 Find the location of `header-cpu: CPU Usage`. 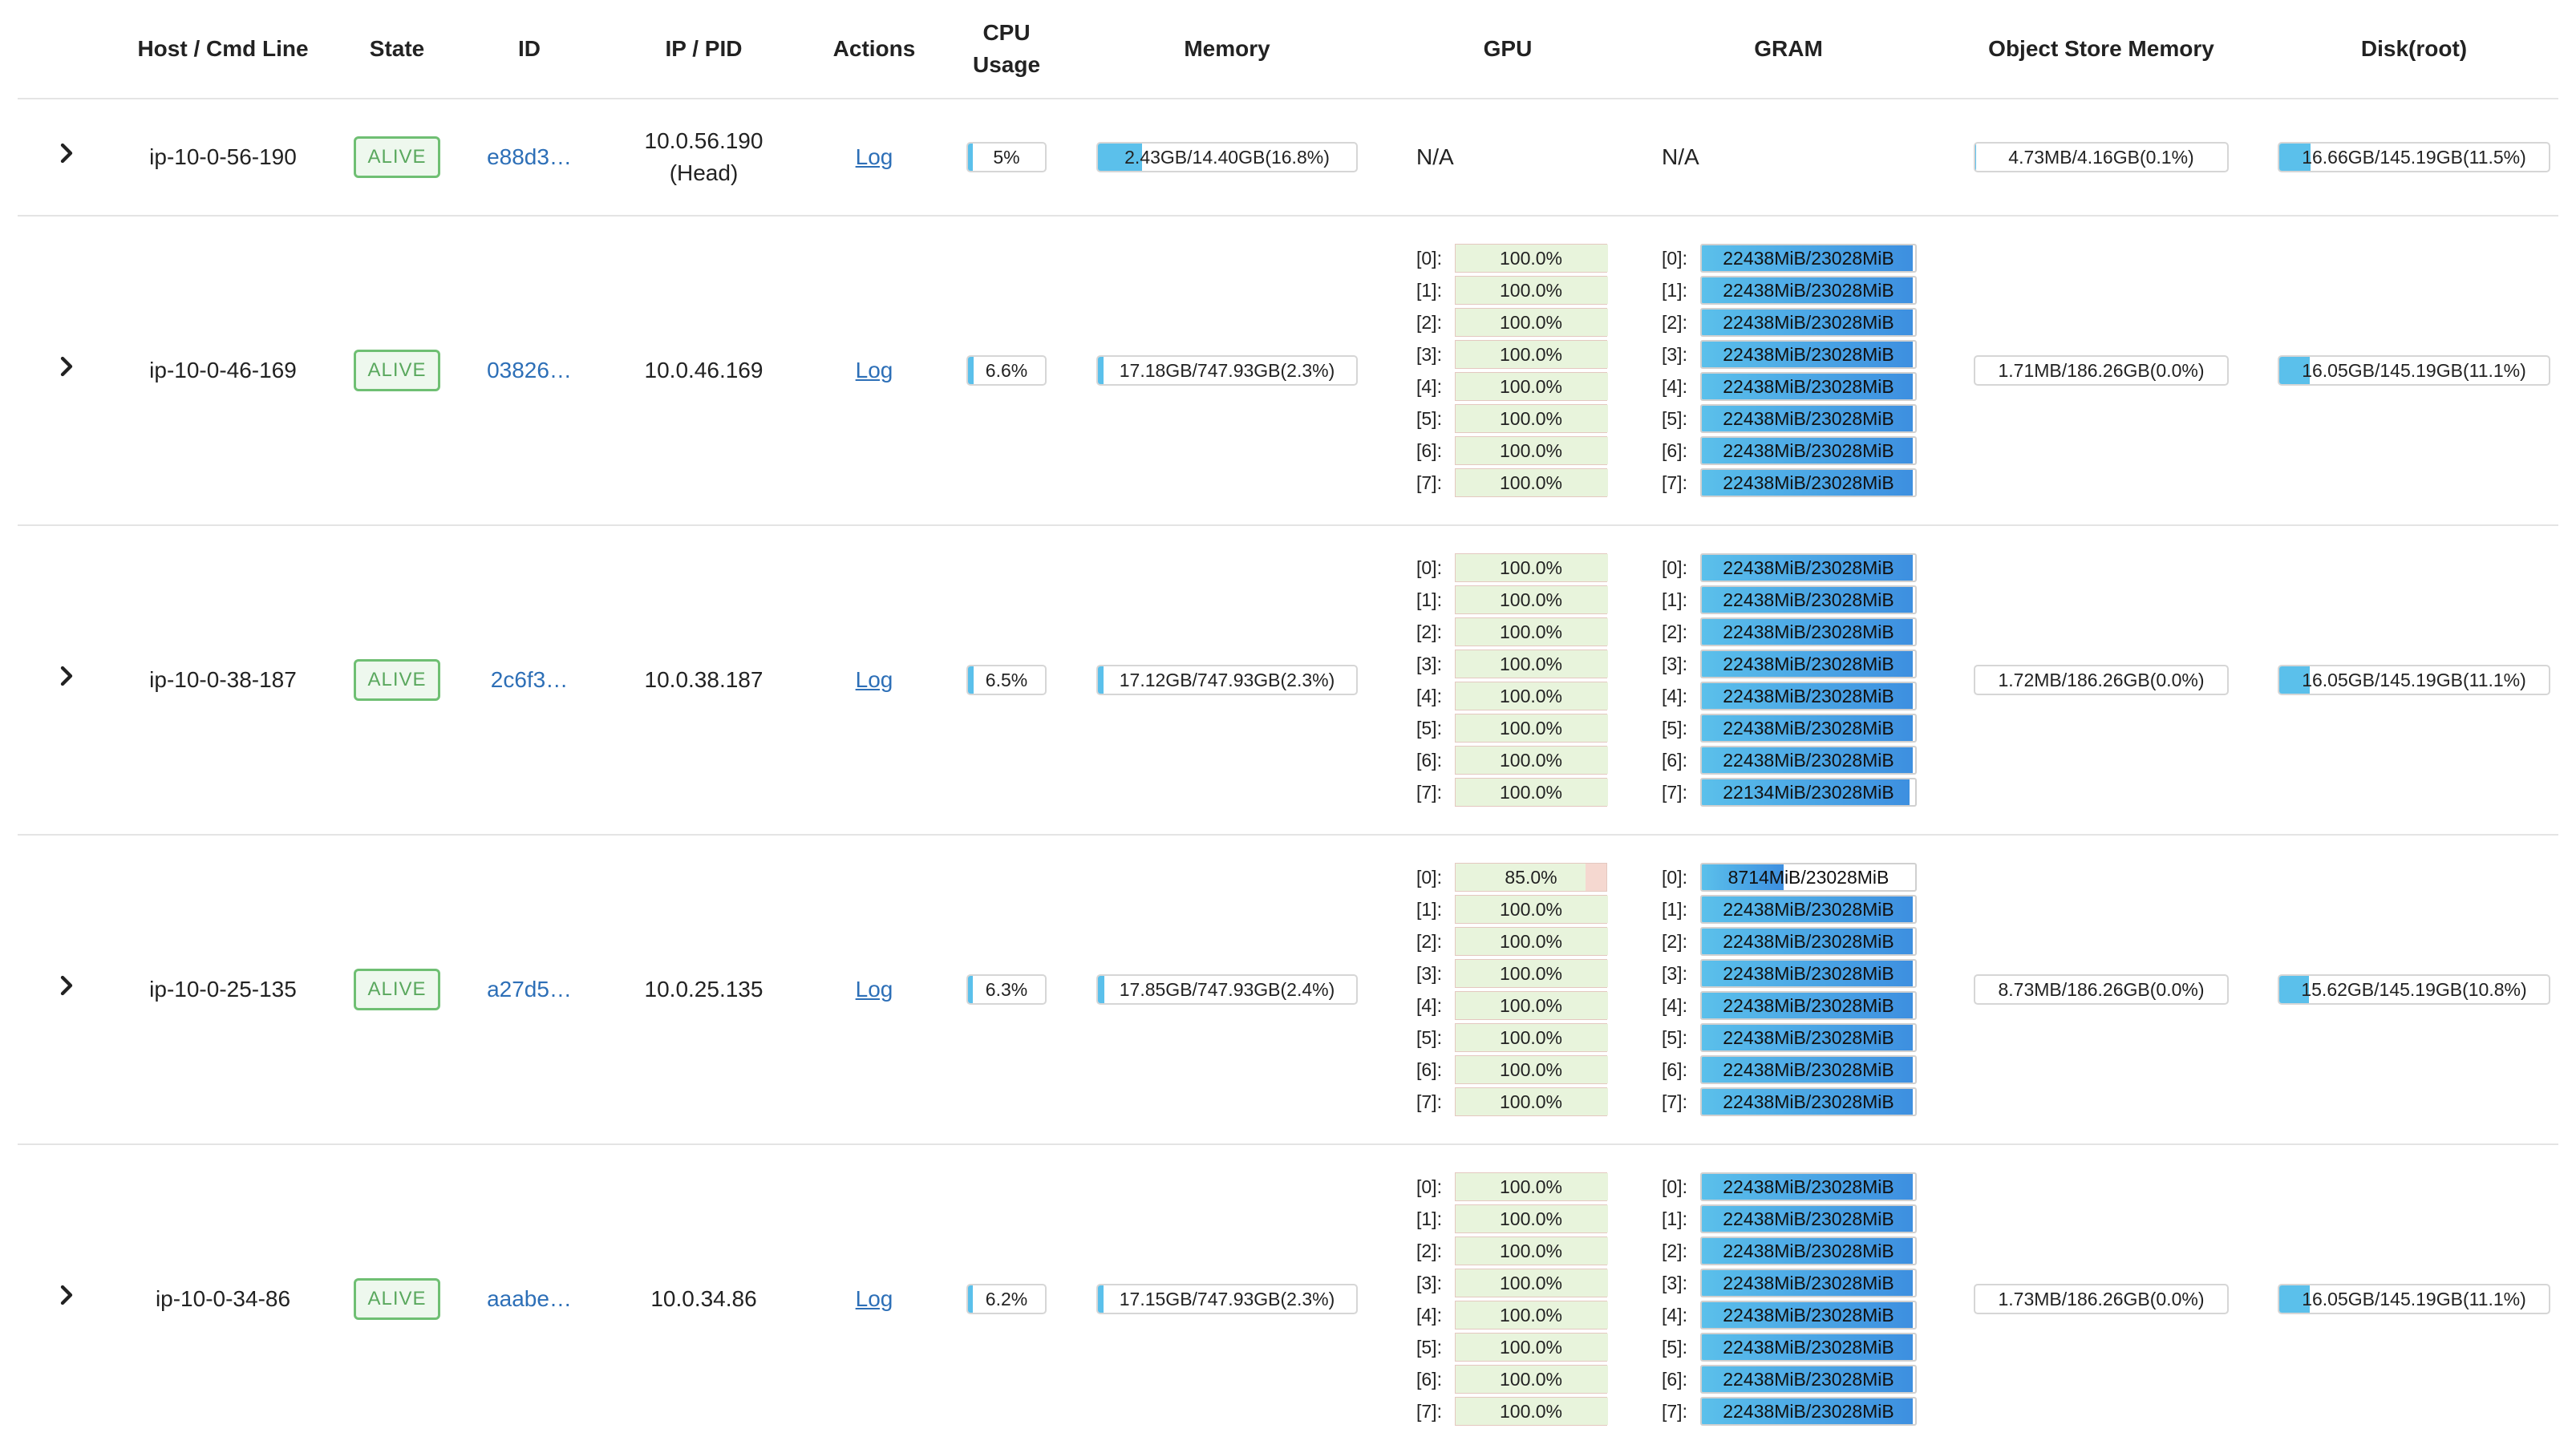

header-cpu: CPU Usage is located at coordinates (1006, 49).